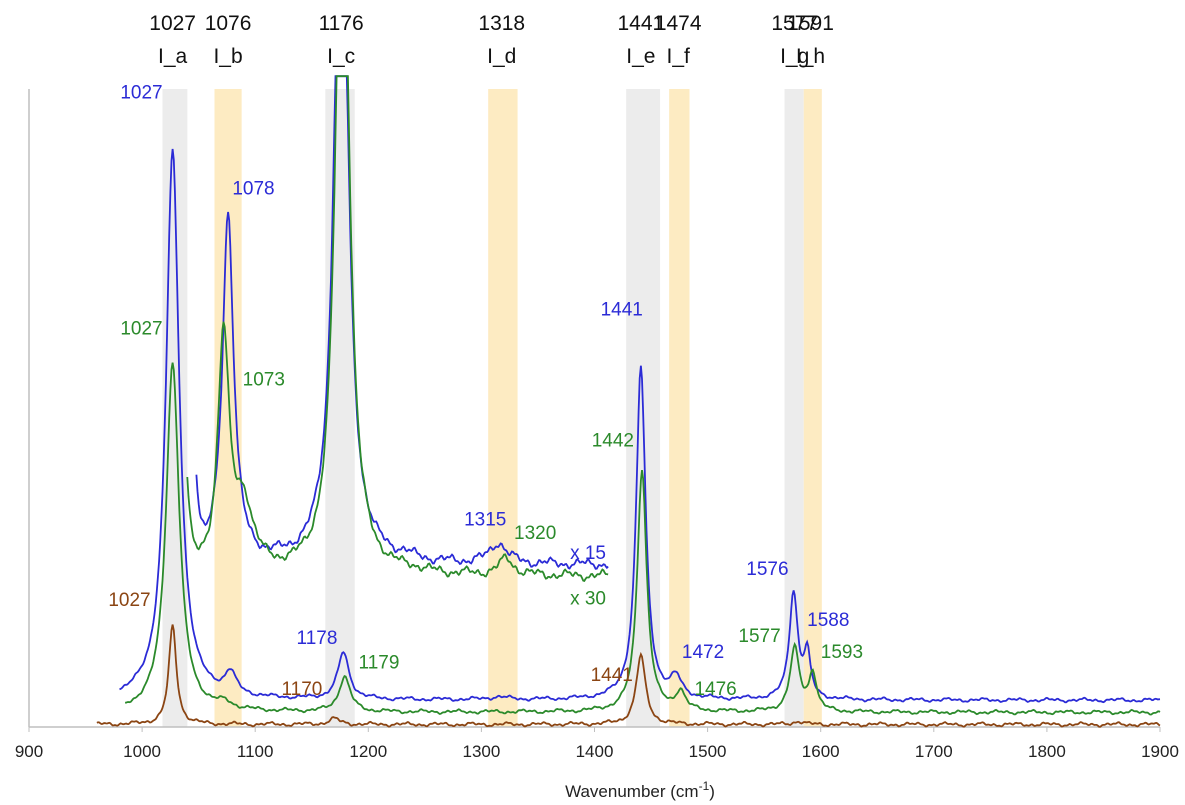  Describe the element at coordinates (535, 533) in the screenshot. I see `peak-annotation: 1320` at that location.